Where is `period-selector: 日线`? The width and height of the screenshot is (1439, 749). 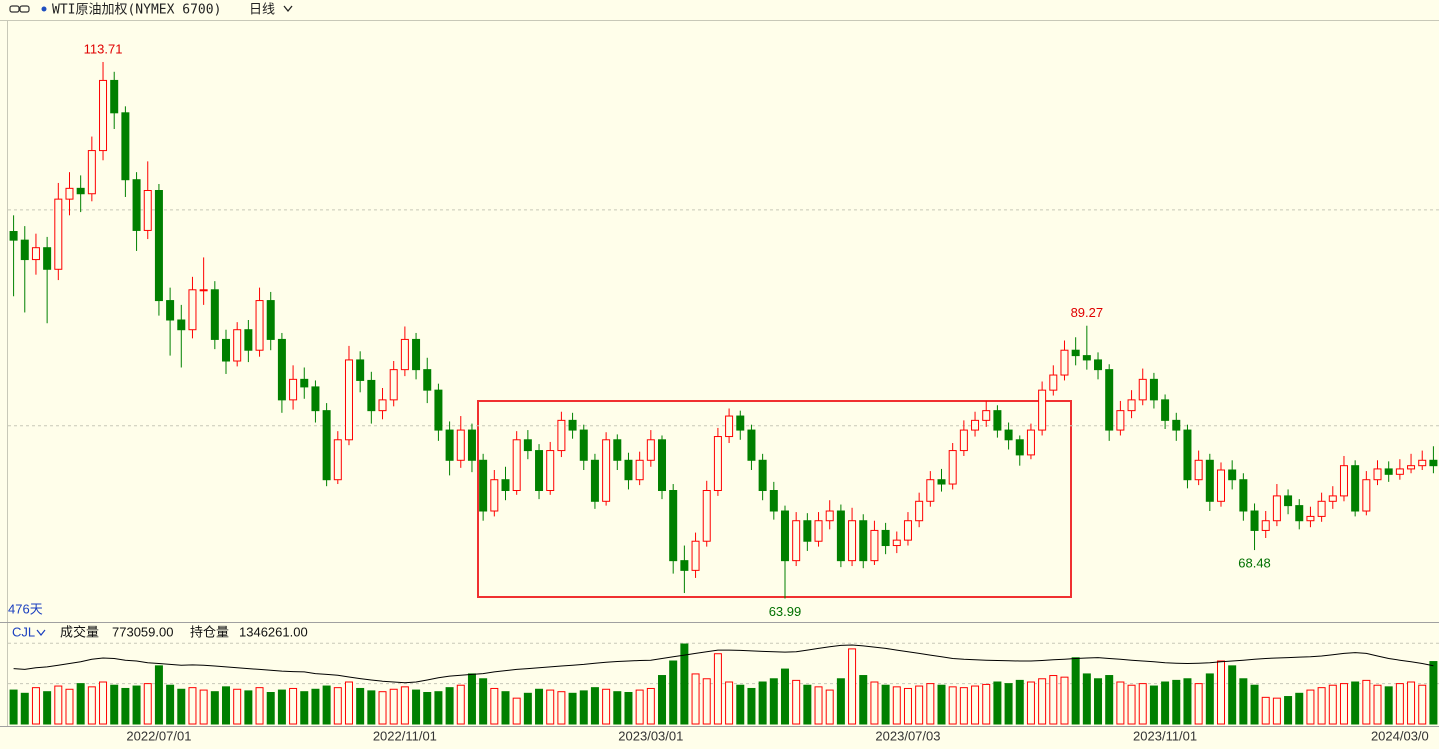 period-selector: 日线 is located at coordinates (262, 8).